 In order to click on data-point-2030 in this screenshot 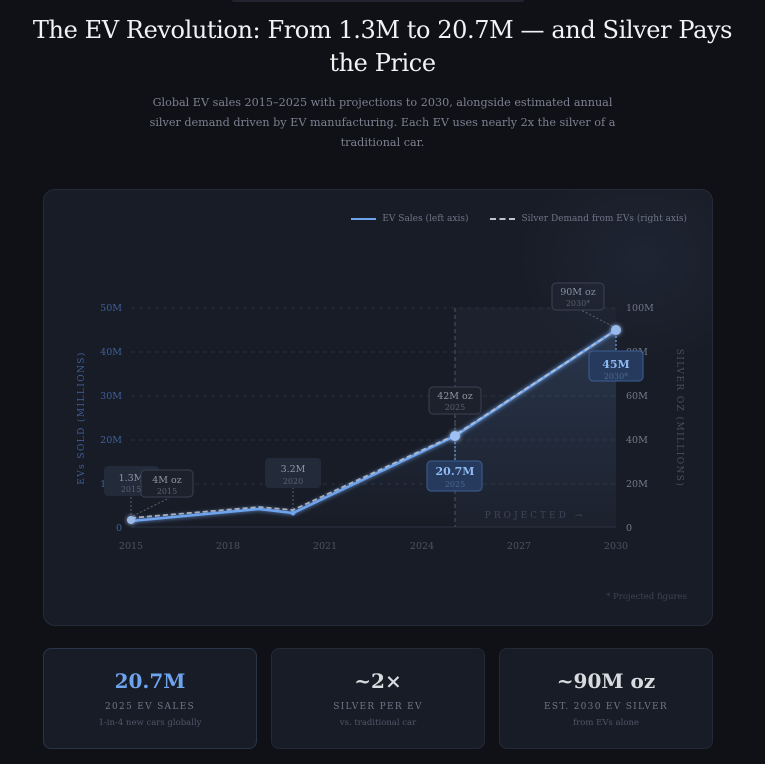, I will do `click(616, 330)`.